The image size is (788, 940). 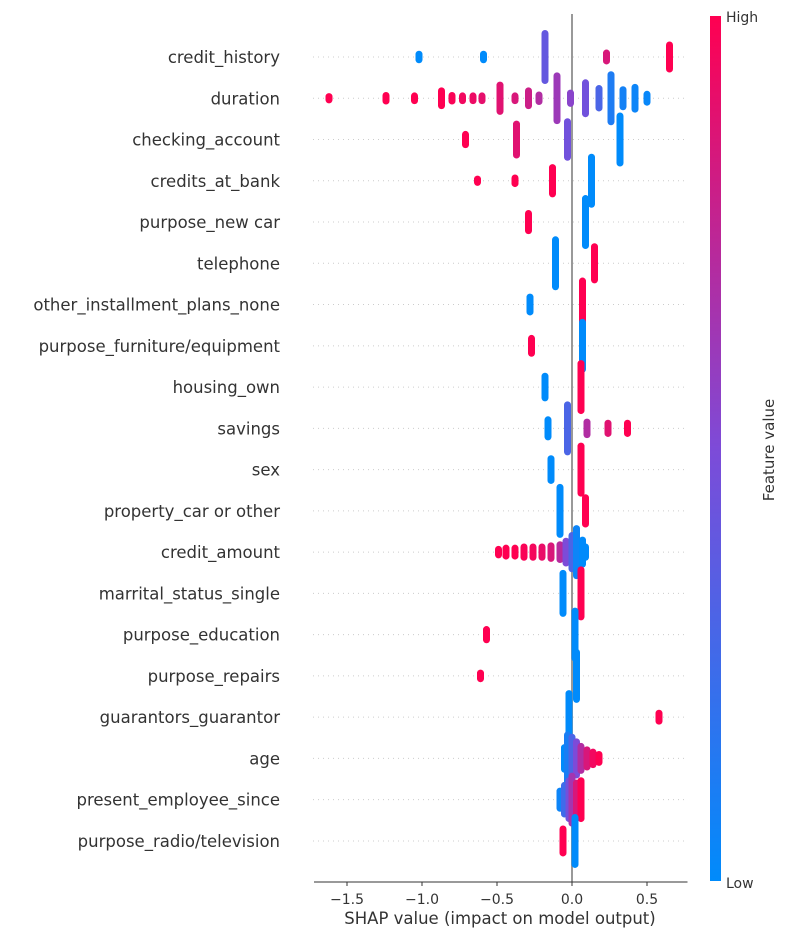 What do you see at coordinates (769, 450) in the screenshot?
I see `colorbar-title: Feature value` at bounding box center [769, 450].